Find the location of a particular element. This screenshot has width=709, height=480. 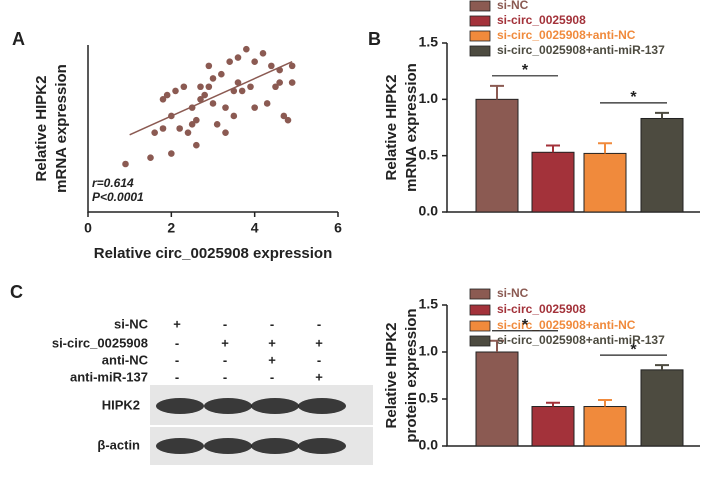

x-tick-label: 0 is located at coordinates (88, 228).